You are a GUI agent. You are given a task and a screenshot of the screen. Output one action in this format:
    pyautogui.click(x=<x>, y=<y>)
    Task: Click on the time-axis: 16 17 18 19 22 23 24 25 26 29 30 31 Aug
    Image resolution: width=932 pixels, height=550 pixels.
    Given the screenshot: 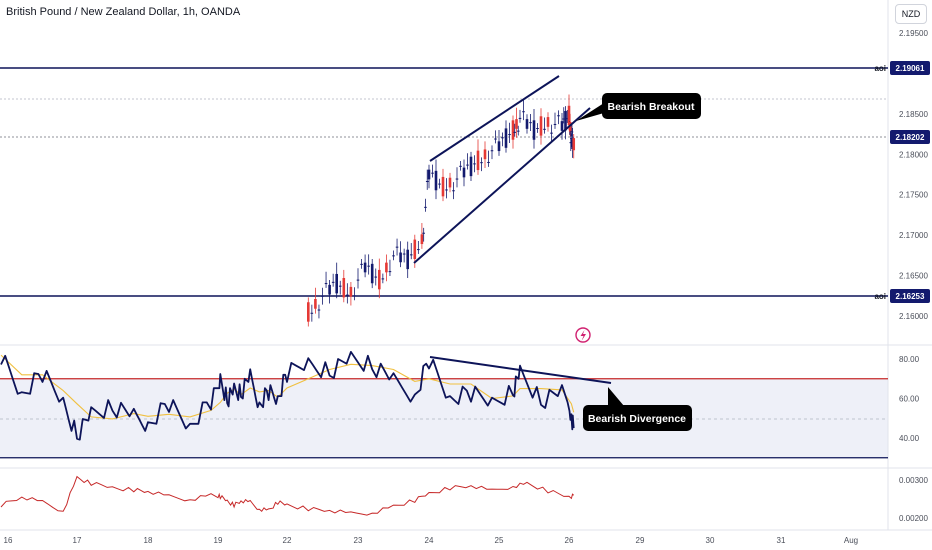 What is the action you would take?
    pyautogui.click(x=431, y=540)
    